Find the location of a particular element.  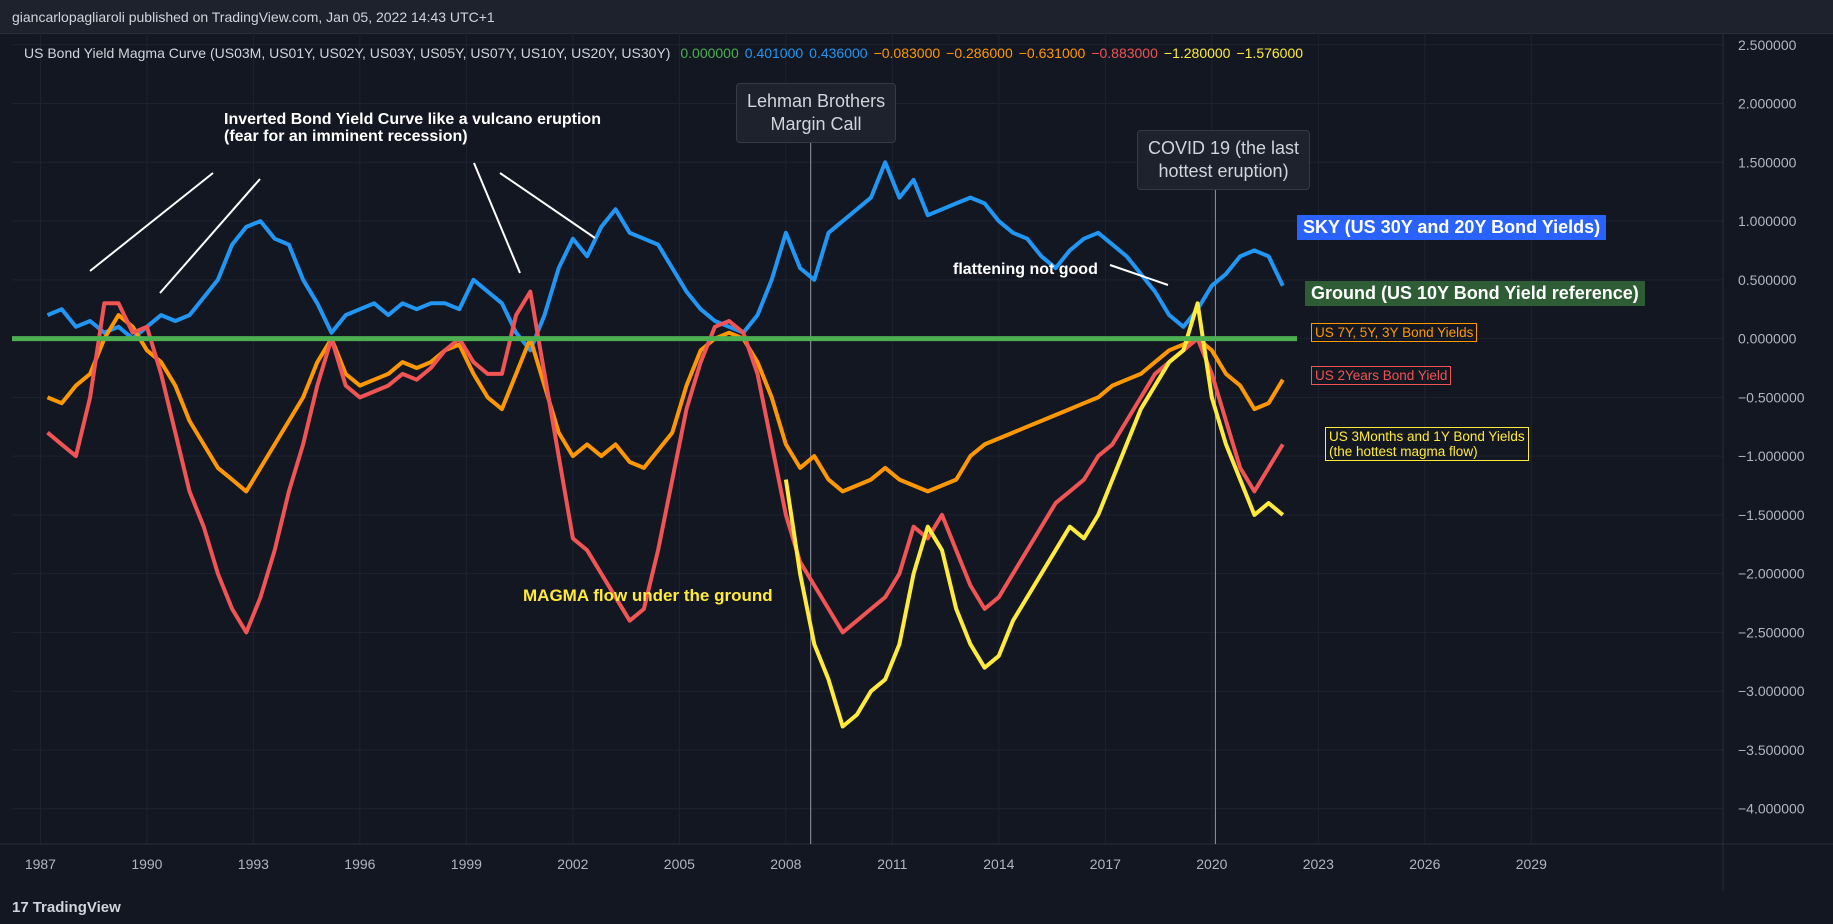

legend-value-1: 0.401000 is located at coordinates (774, 53).